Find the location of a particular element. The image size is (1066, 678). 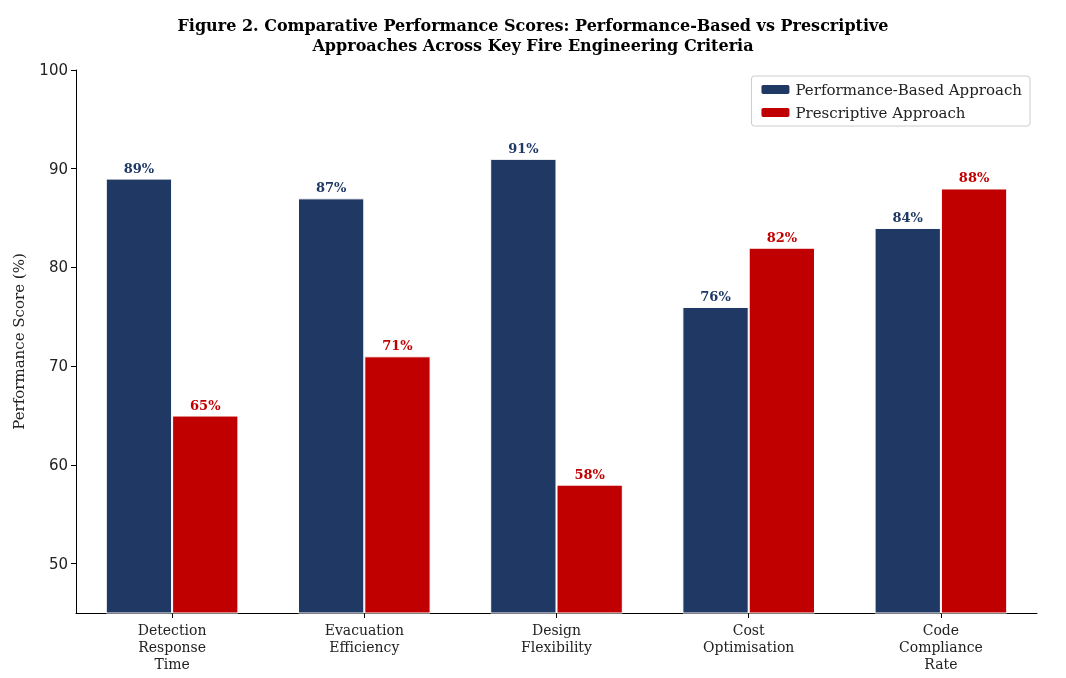

data-label: 89% is located at coordinates (139, 168).